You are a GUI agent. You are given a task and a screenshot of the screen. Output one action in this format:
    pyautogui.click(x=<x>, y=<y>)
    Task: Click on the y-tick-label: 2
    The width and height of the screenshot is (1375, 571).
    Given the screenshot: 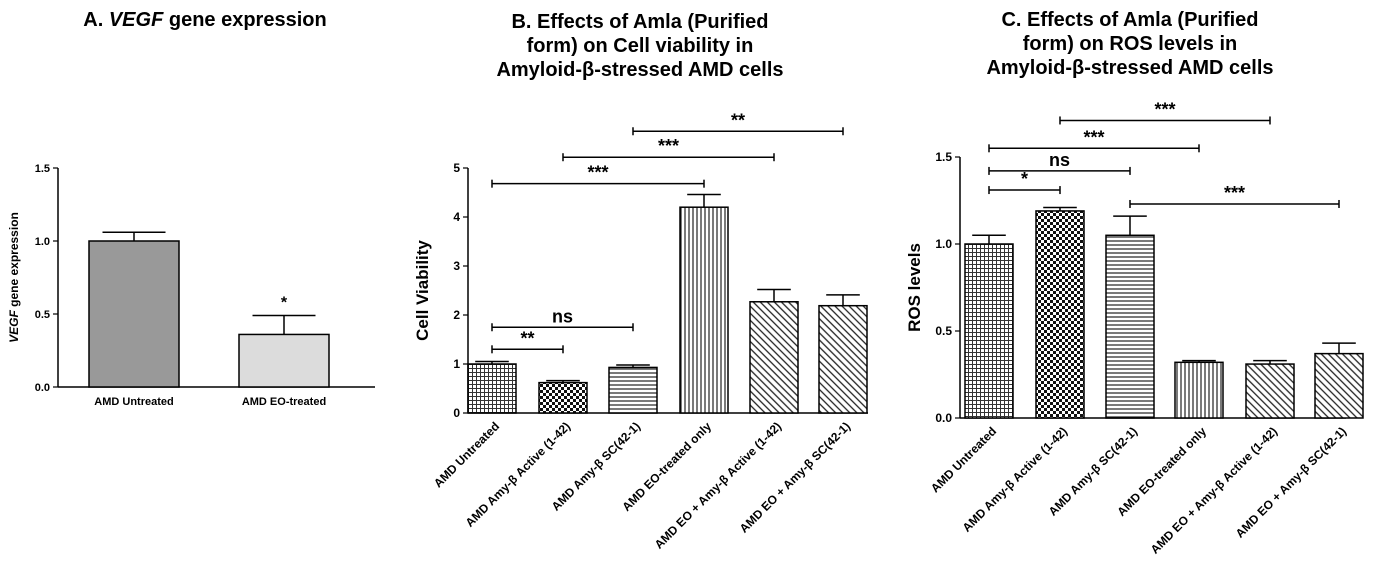 What is the action you would take?
    pyautogui.click(x=456, y=315)
    